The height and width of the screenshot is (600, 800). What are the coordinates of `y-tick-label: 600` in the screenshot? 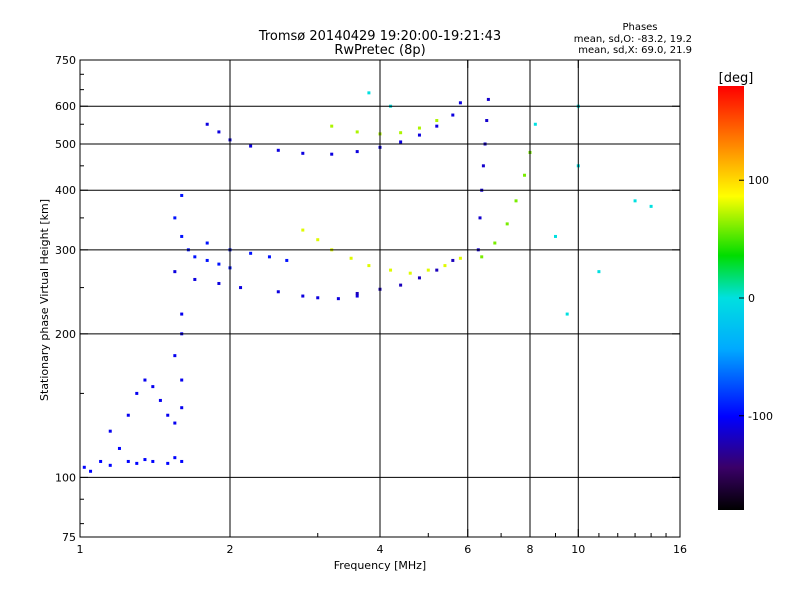 It's located at (65, 106).